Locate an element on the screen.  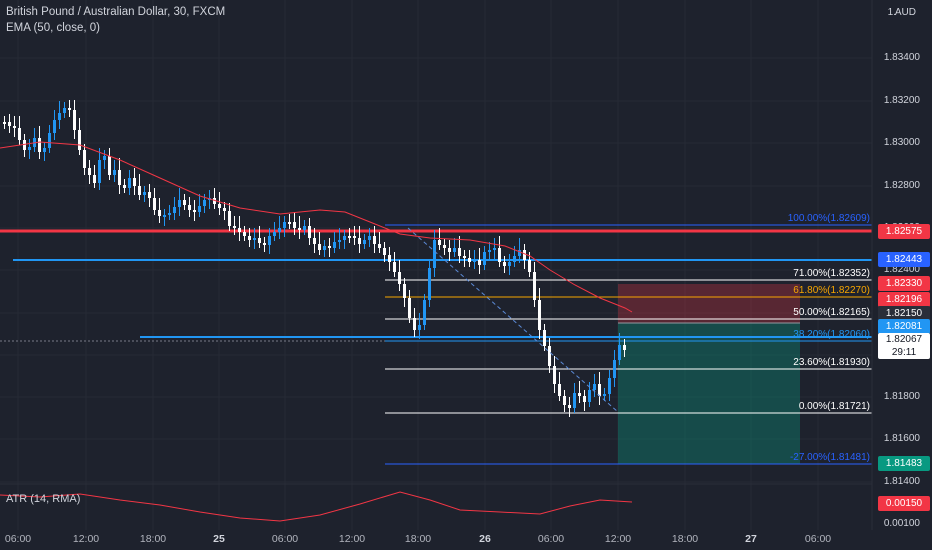
take-profit-zone is located at coordinates (709, 393).